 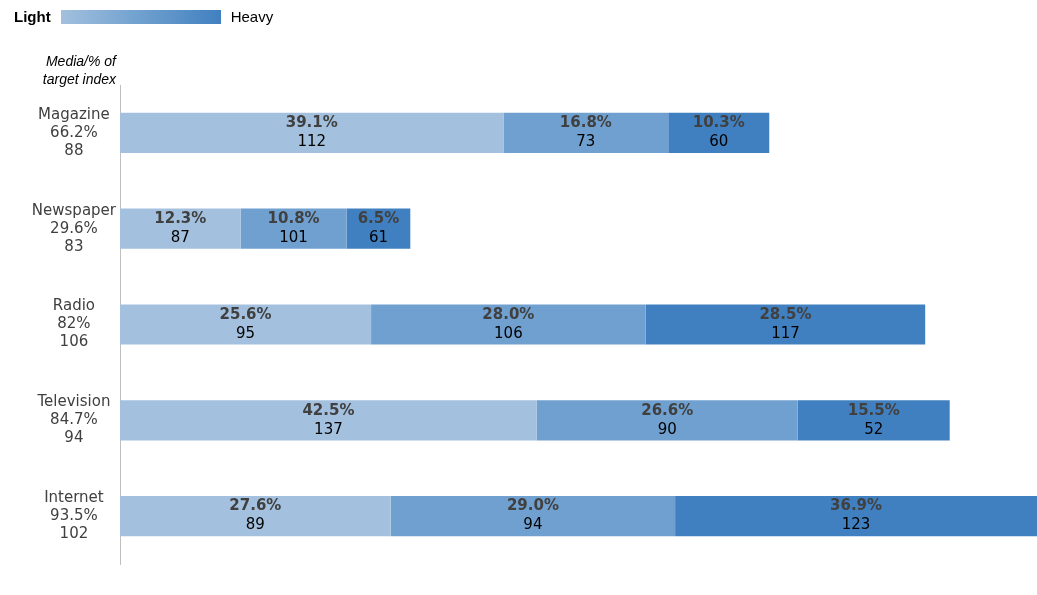 What do you see at coordinates (718, 132) in the screenshot?
I see `data-label: 10.3% 60` at bounding box center [718, 132].